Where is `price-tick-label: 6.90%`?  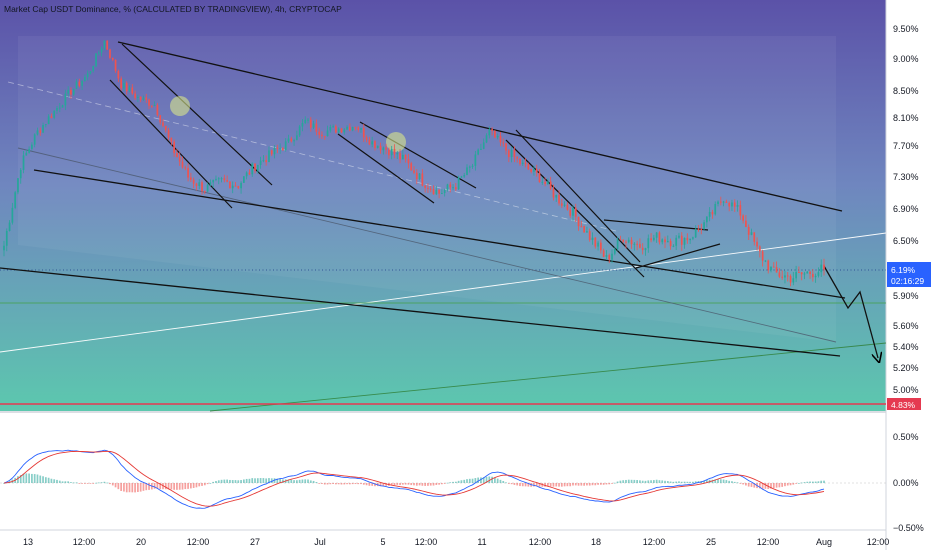 price-tick-label: 6.90% is located at coordinates (906, 209).